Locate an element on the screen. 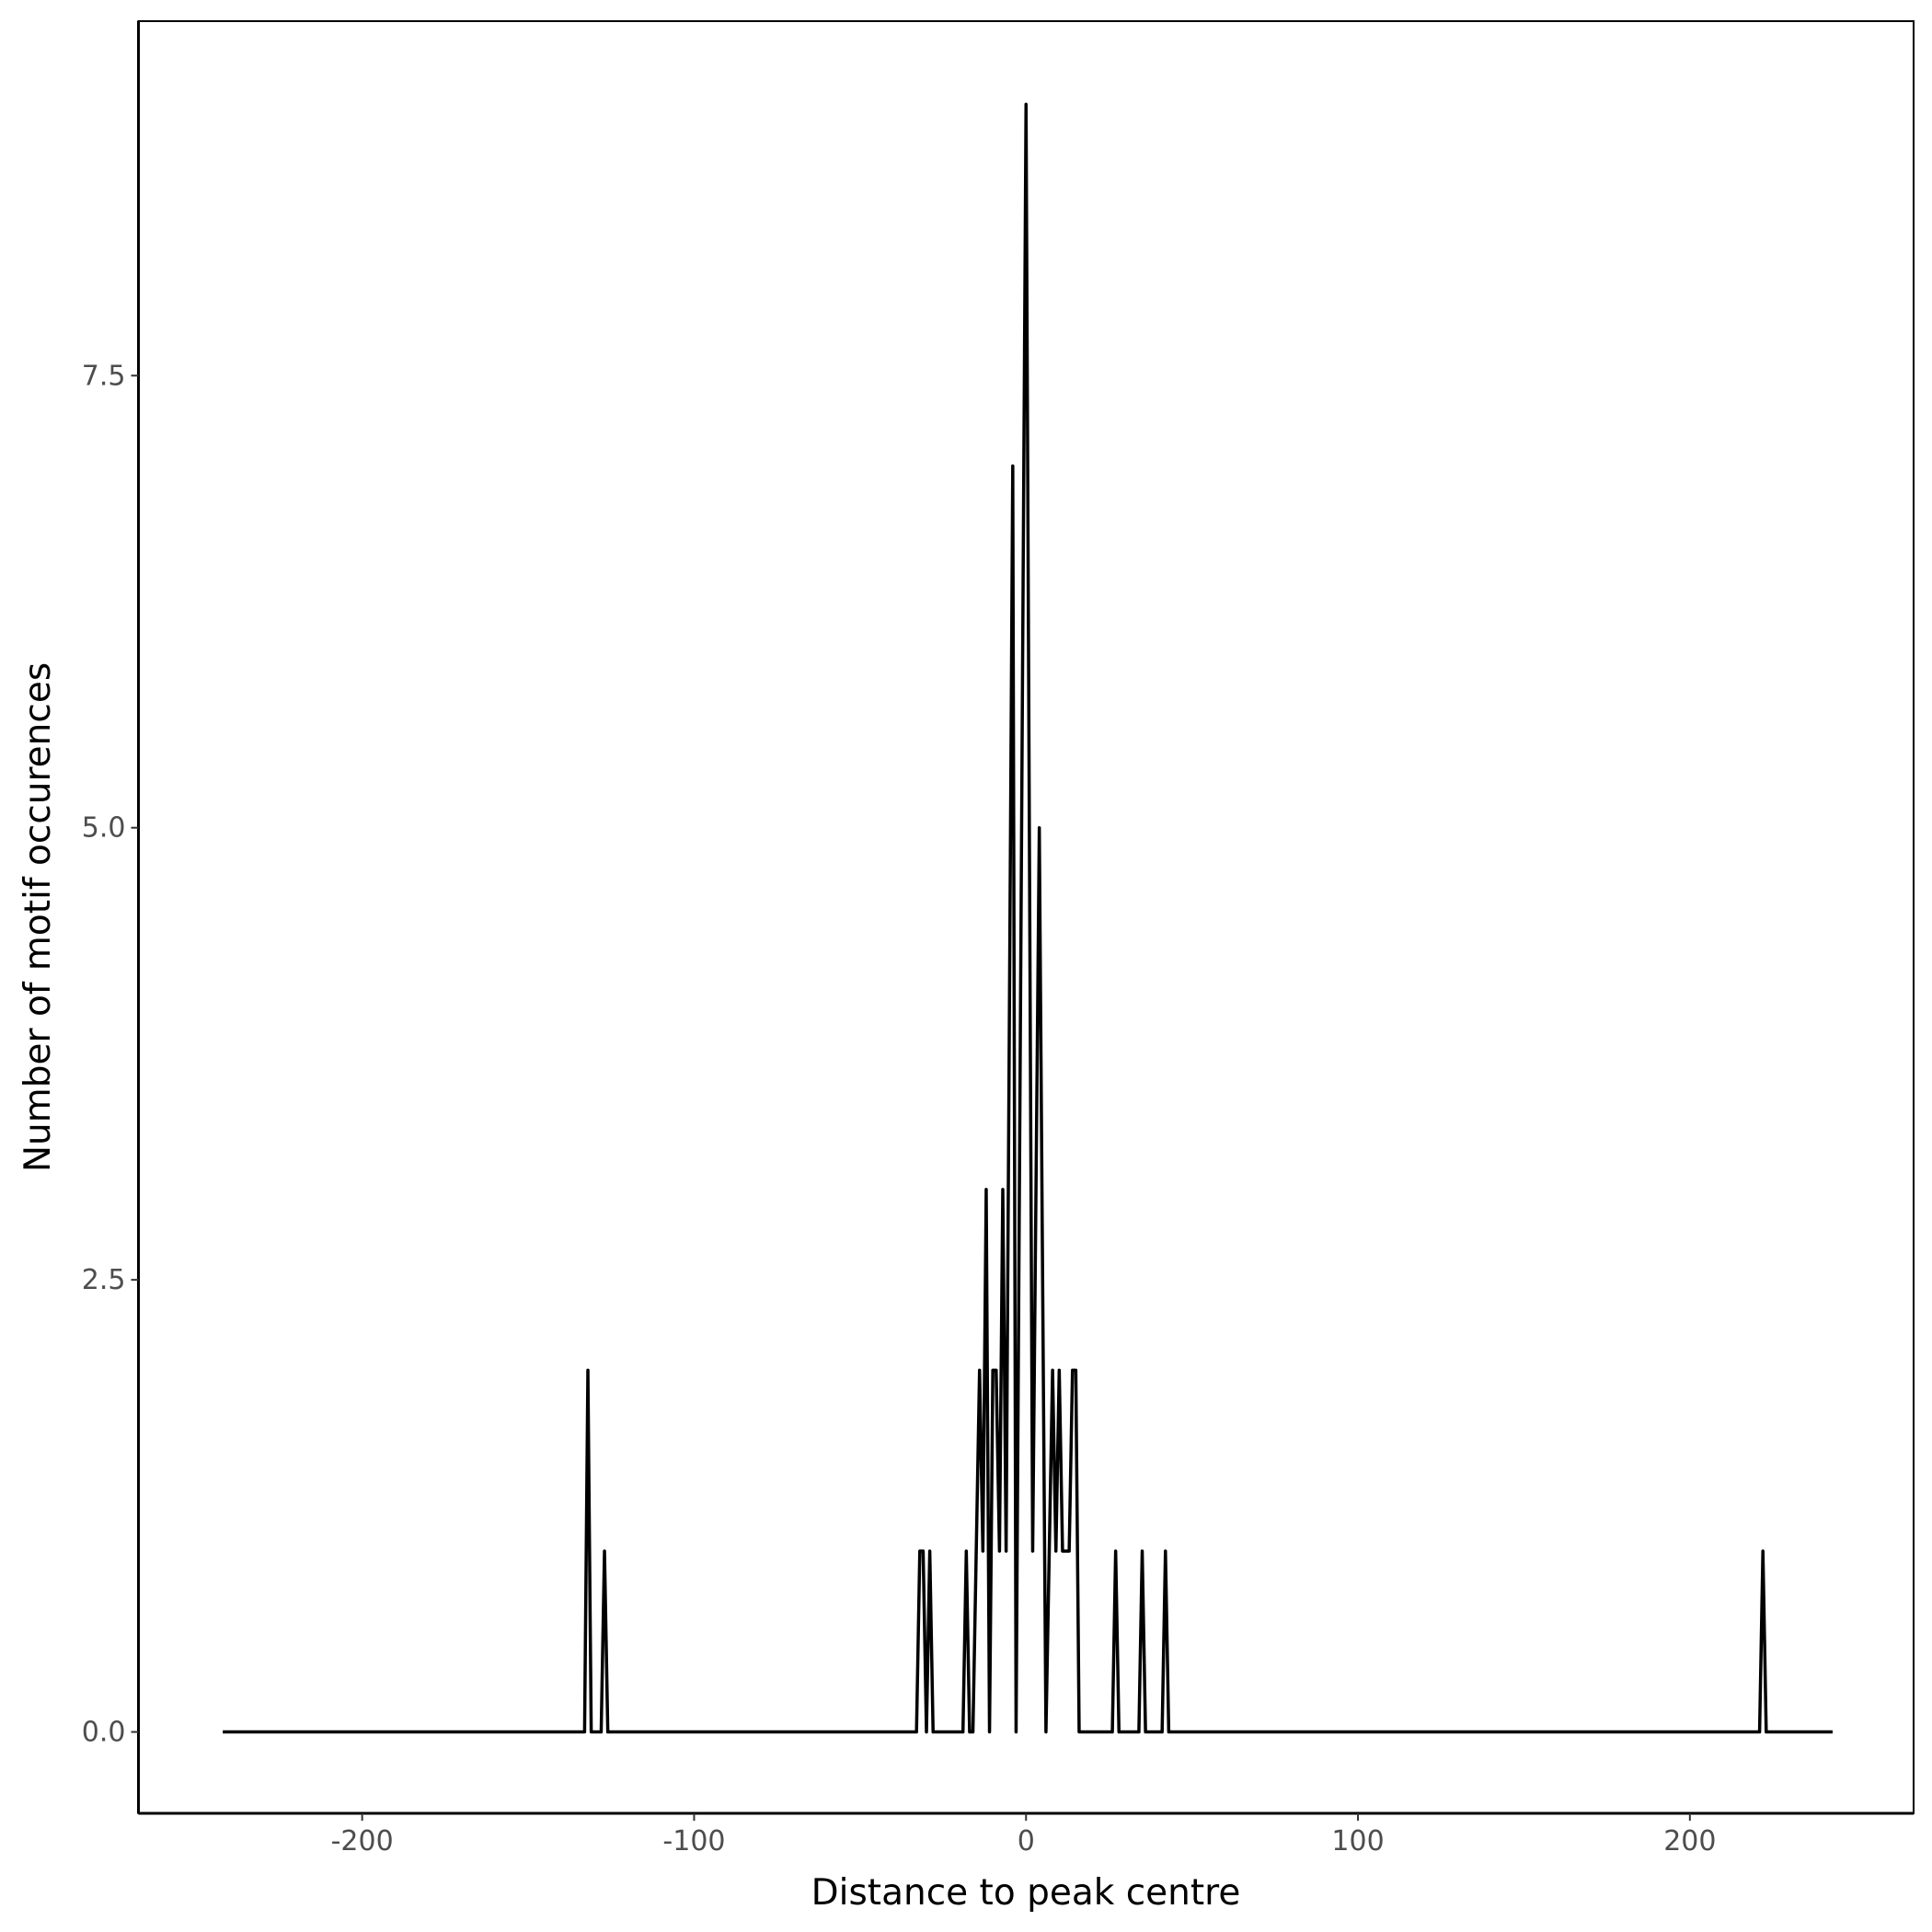 This screenshot has width=1932, height=1932. x-tick-label: -100 is located at coordinates (693, 1841).